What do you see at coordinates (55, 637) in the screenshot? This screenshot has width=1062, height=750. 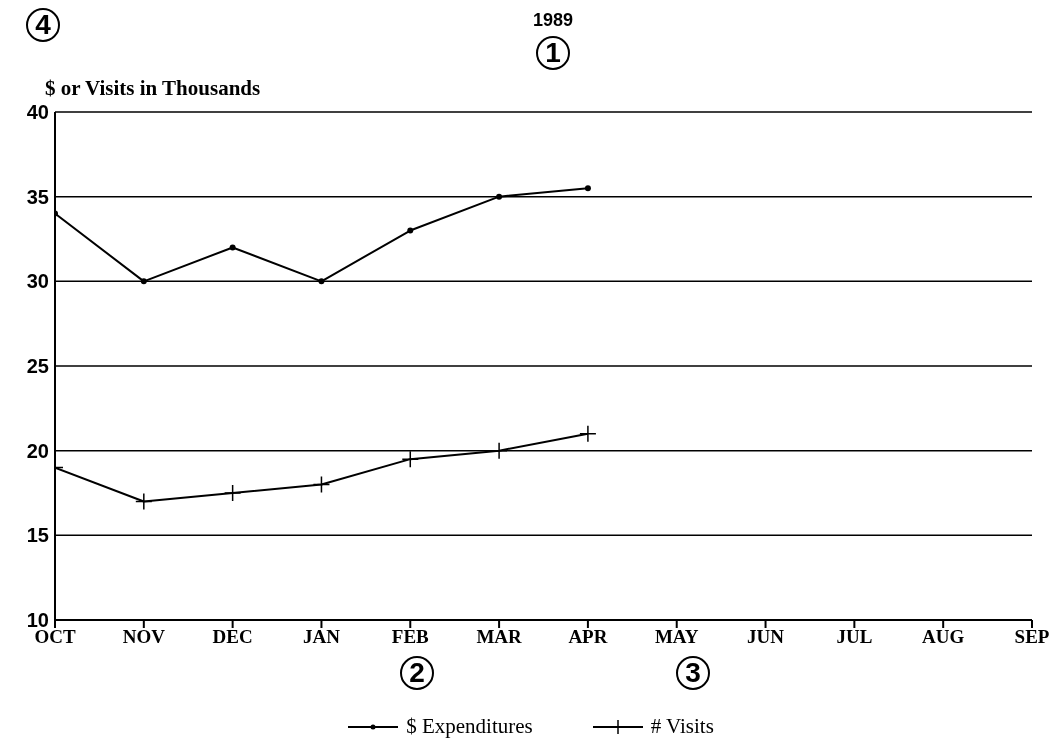 I see `x-tick-label: OCT` at bounding box center [55, 637].